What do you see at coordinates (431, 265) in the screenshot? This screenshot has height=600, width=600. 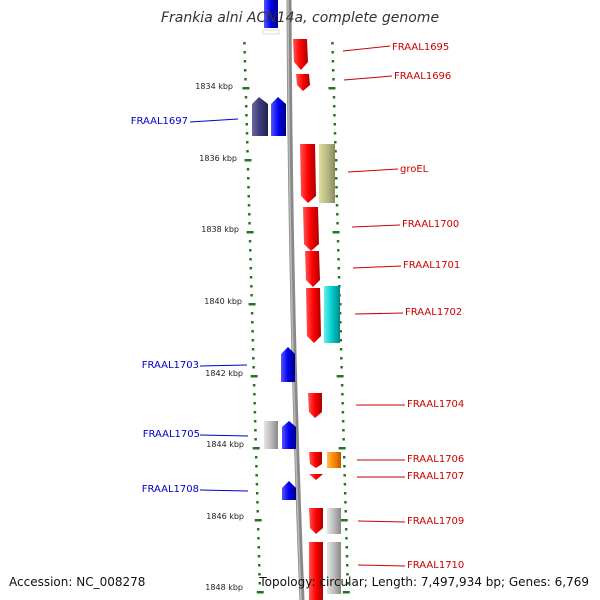 I see `gene-label: FRAAL1701` at bounding box center [431, 265].